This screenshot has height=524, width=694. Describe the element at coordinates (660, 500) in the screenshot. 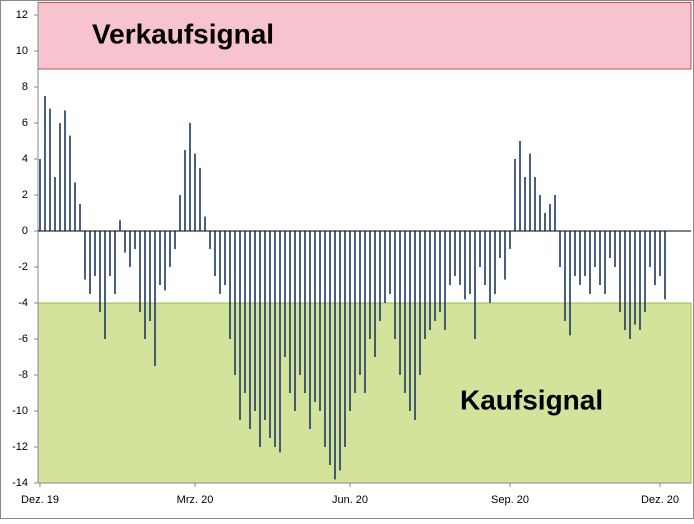

I see `x-tick-label: Dez. 20` at that location.